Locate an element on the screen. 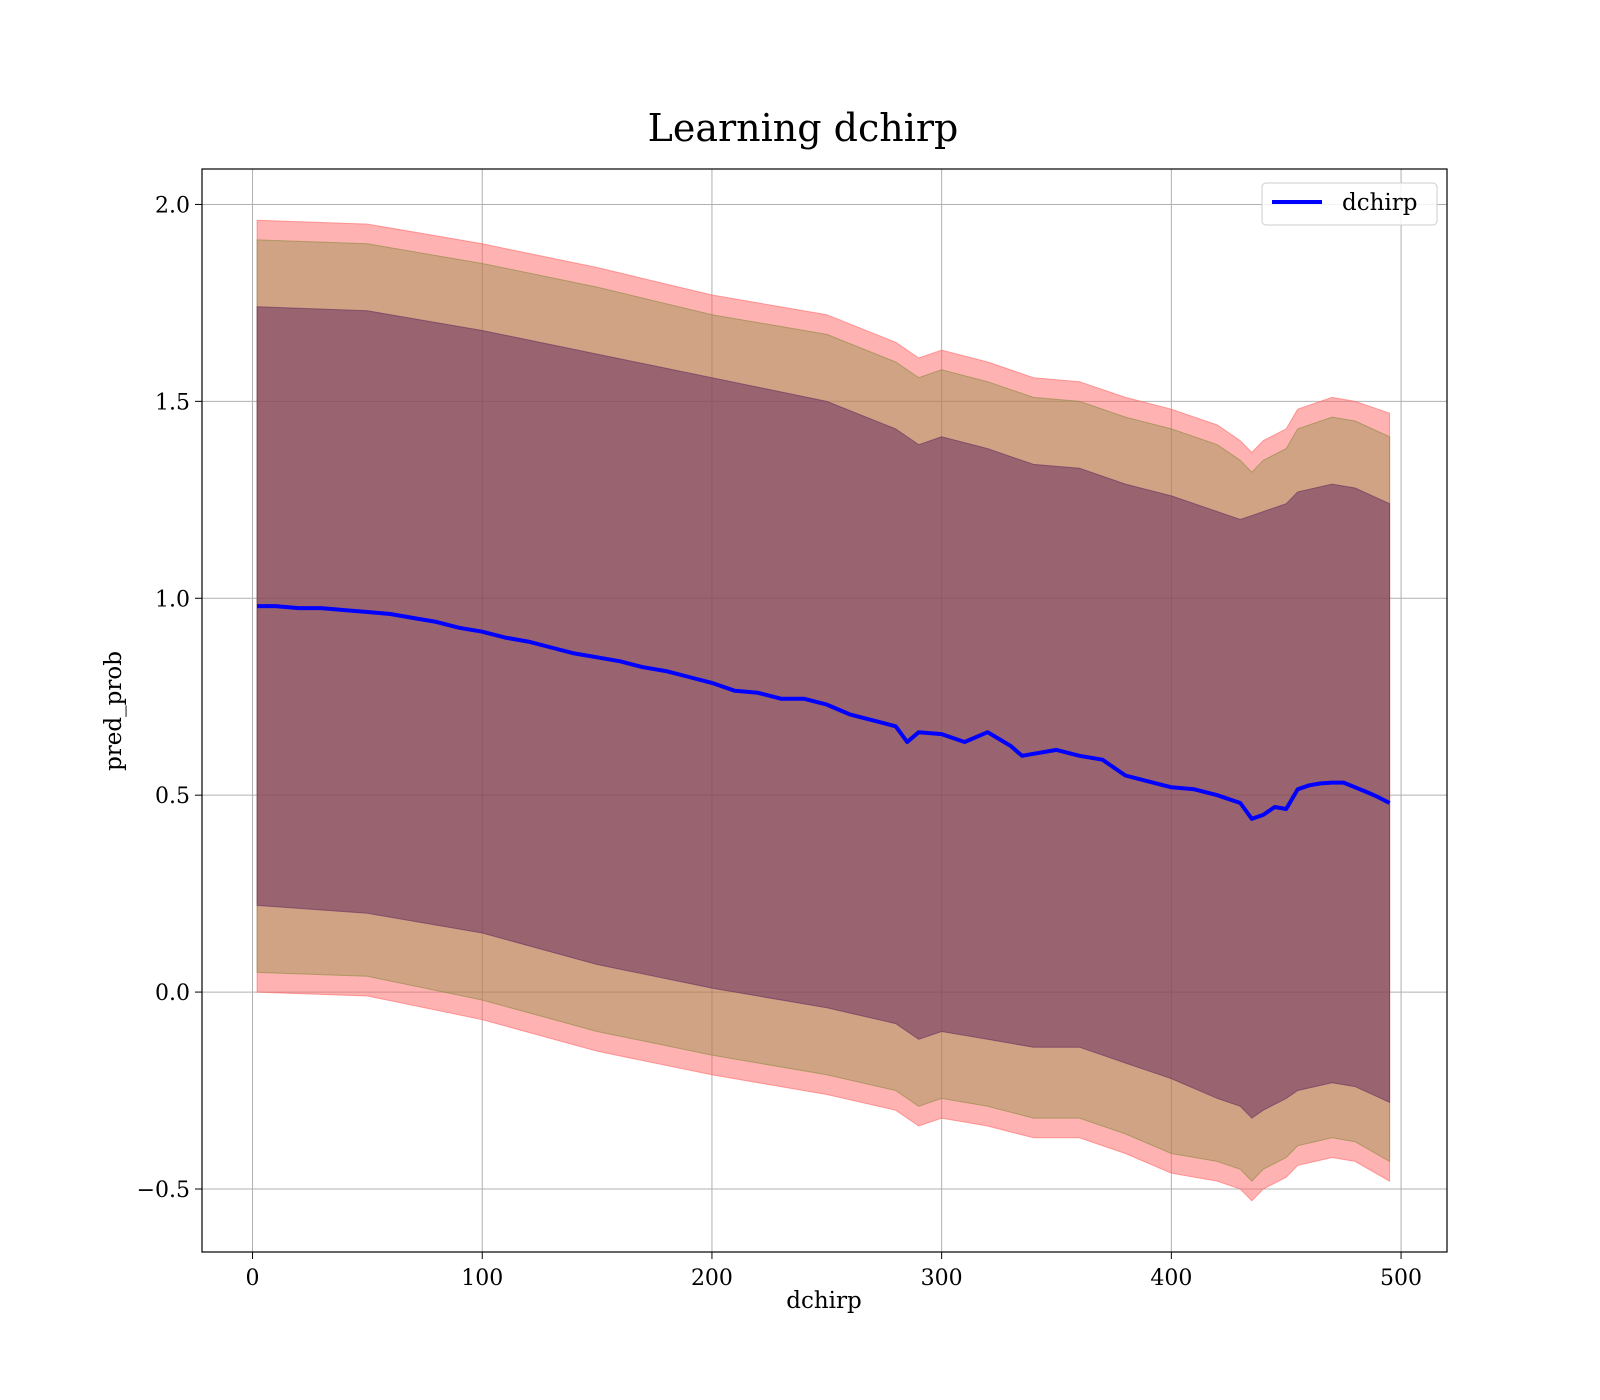  y-tick-label: 0.0 is located at coordinates (172, 993).